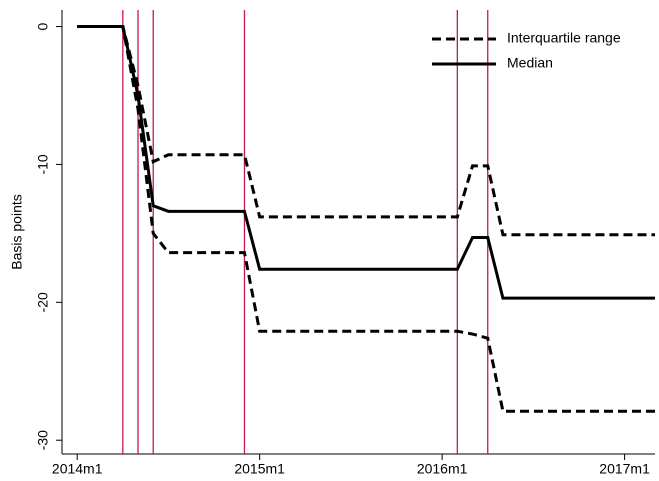 The image size is (659, 481). What do you see at coordinates (17, 231) in the screenshot?
I see `y-axis-label: Basis points` at bounding box center [17, 231].